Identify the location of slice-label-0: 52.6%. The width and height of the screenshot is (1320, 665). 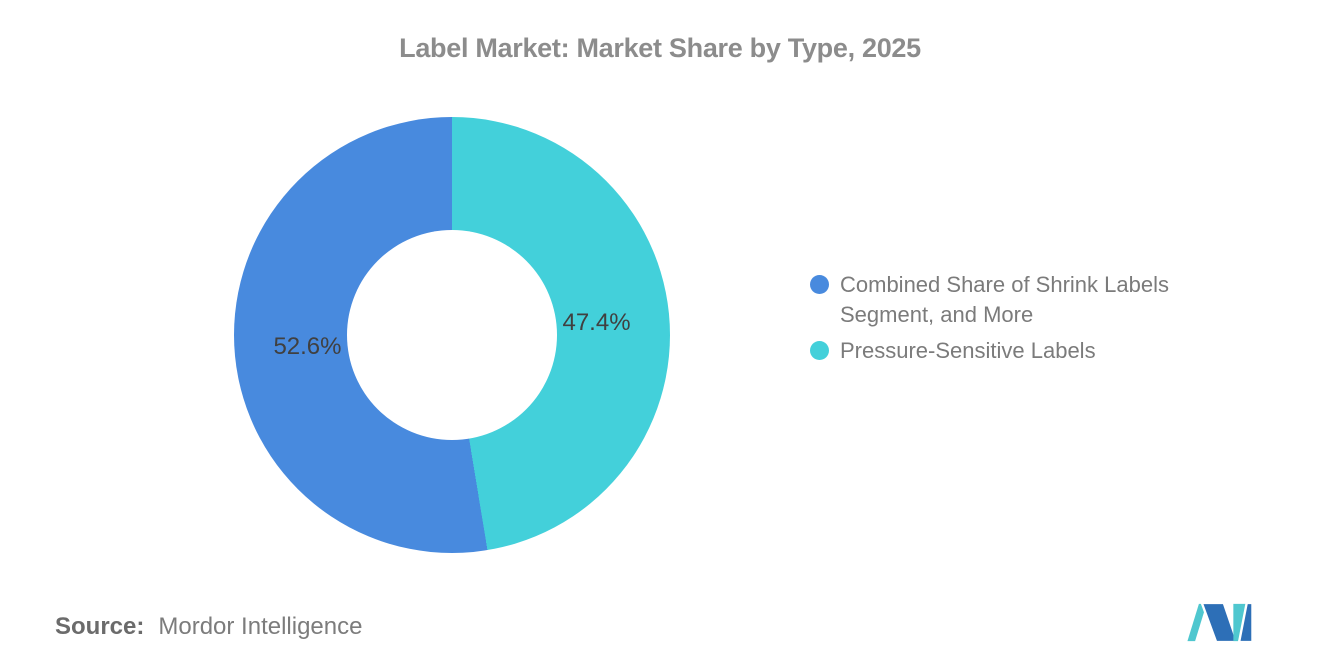
(307, 346).